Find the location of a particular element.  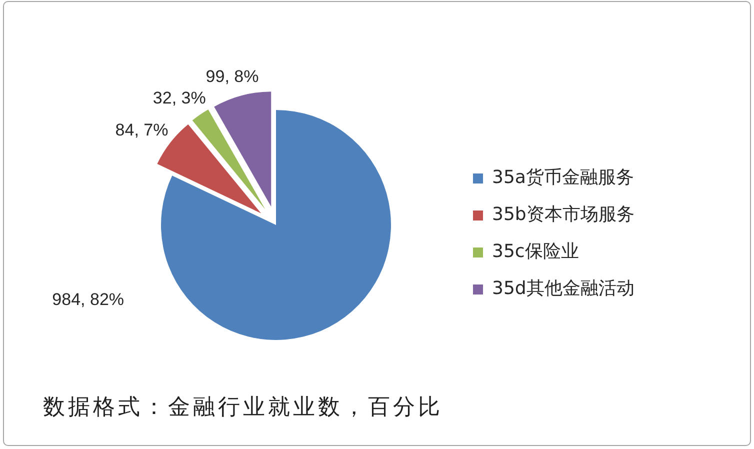

data-label: 84, 7% is located at coordinates (141, 130).